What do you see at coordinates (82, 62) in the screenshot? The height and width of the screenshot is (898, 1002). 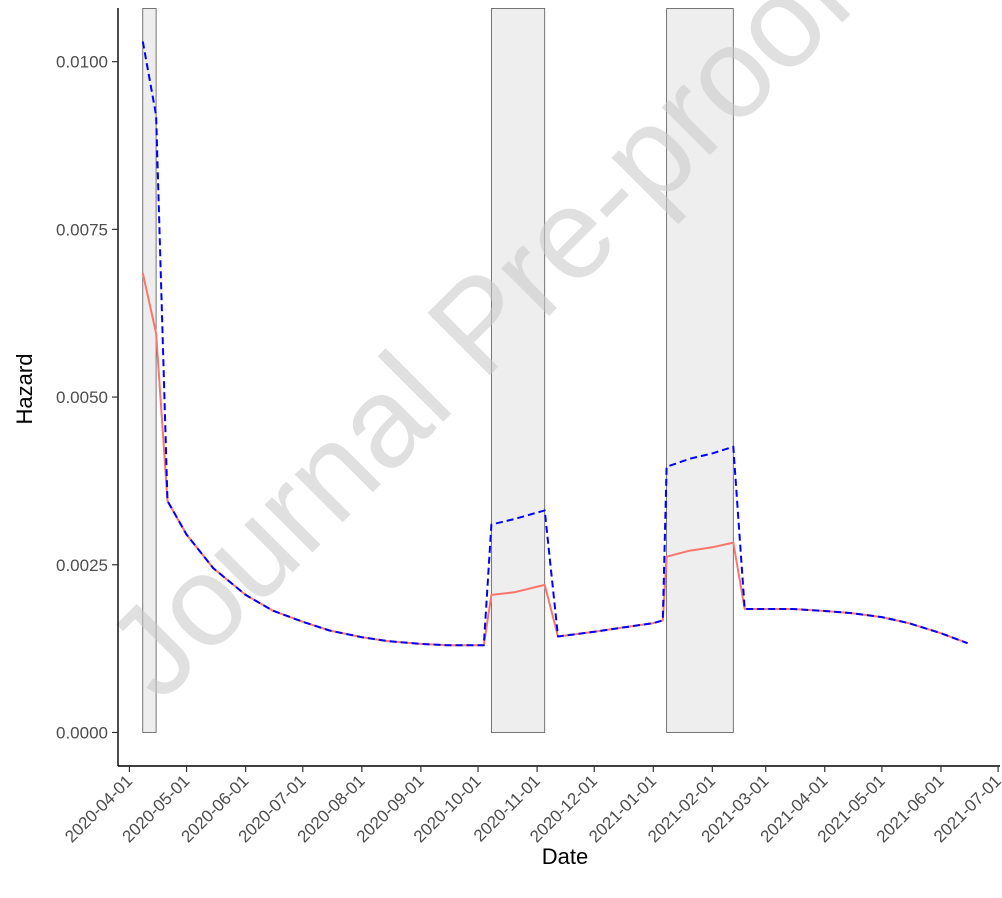 I see `y-tick-label: 0.0100` at bounding box center [82, 62].